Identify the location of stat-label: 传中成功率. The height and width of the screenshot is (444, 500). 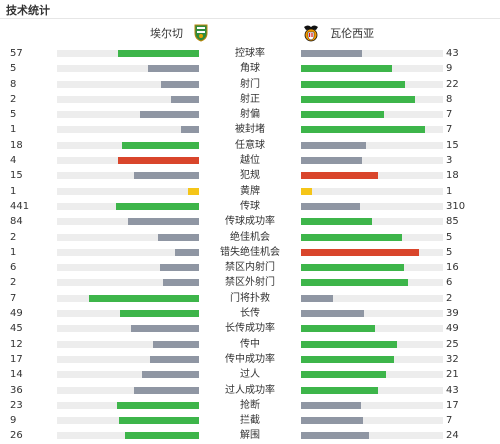
(250, 359).